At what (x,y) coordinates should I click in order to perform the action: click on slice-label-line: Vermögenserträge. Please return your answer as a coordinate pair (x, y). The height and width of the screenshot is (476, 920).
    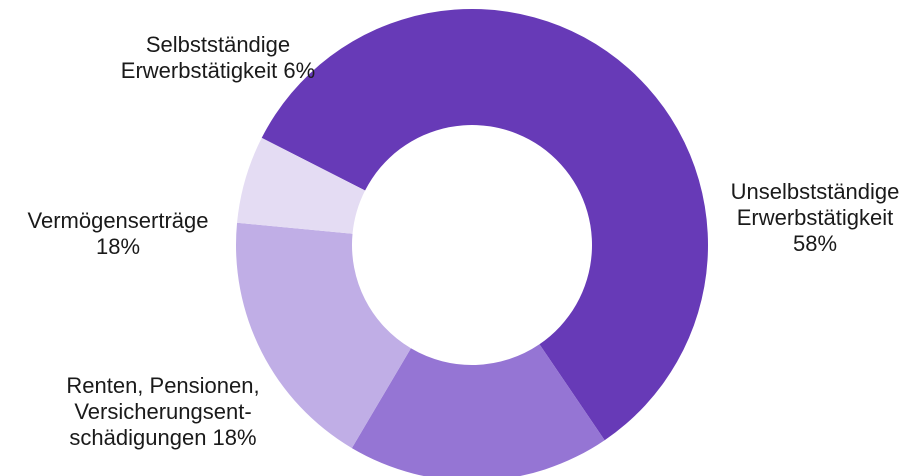
    Looking at the image, I should click on (118, 220).